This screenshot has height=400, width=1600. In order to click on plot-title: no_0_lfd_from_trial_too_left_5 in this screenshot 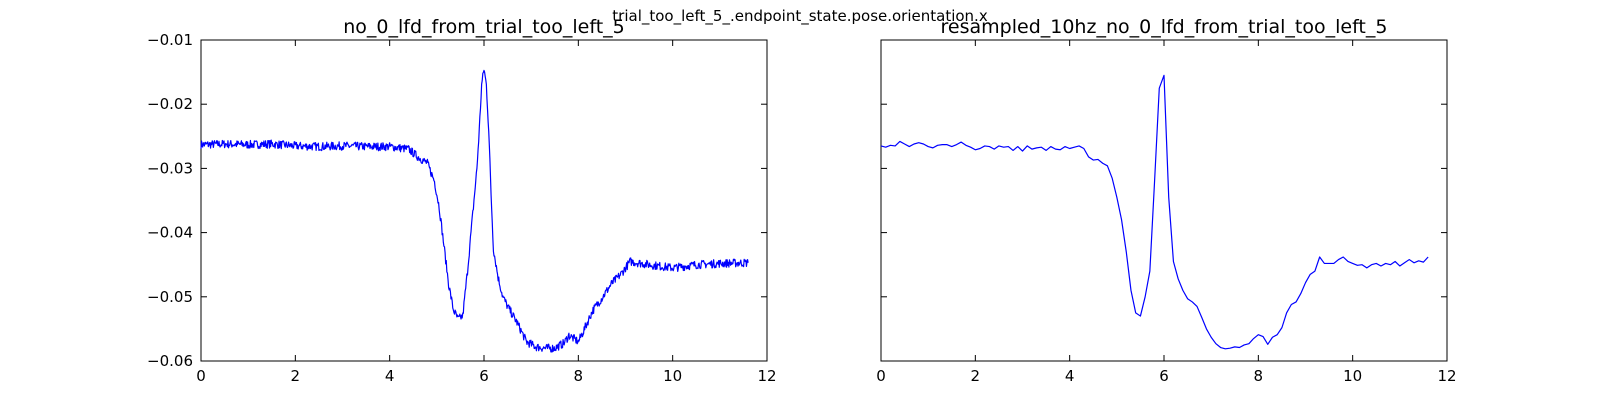, I will do `click(484, 27)`.